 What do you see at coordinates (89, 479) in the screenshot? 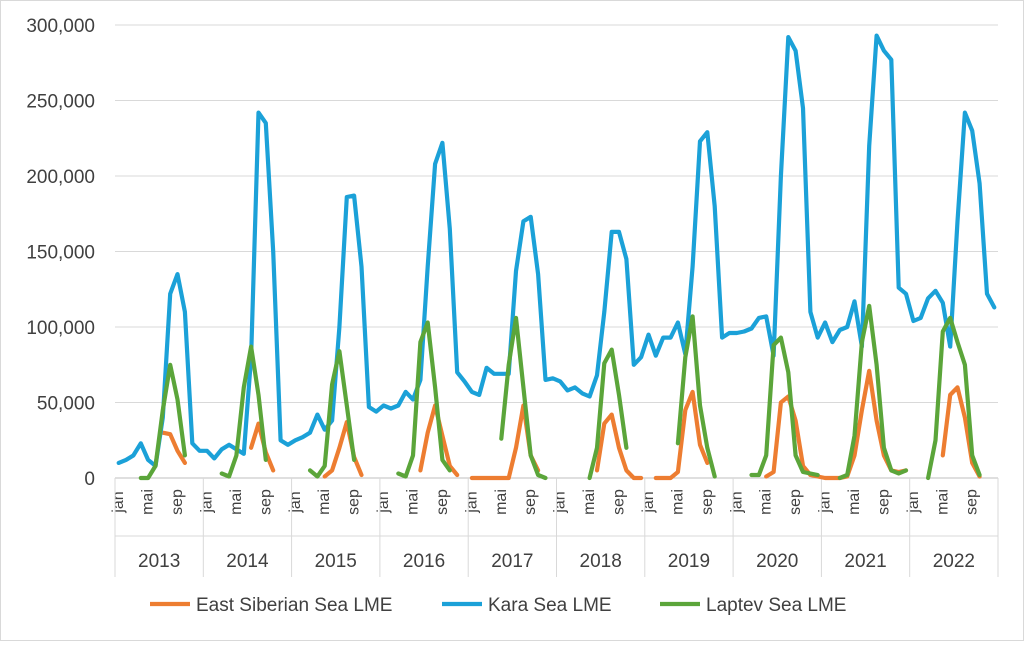
I see `y-tick-label: 0` at bounding box center [89, 479].